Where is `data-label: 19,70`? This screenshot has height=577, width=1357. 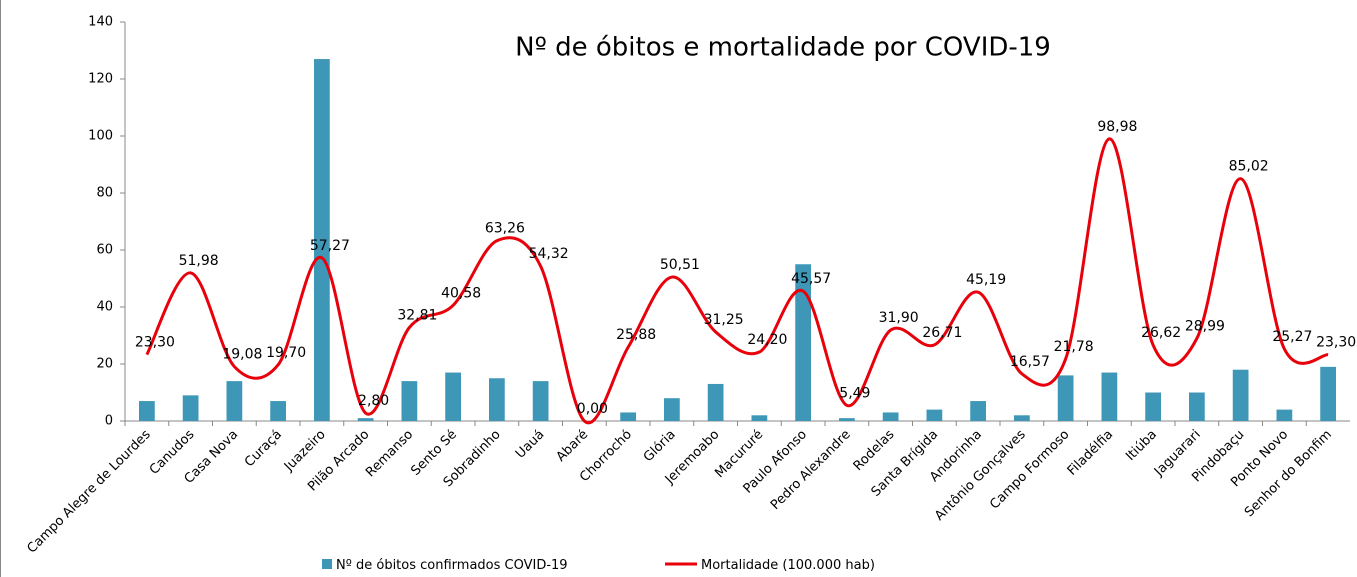 data-label: 19,70 is located at coordinates (286, 353).